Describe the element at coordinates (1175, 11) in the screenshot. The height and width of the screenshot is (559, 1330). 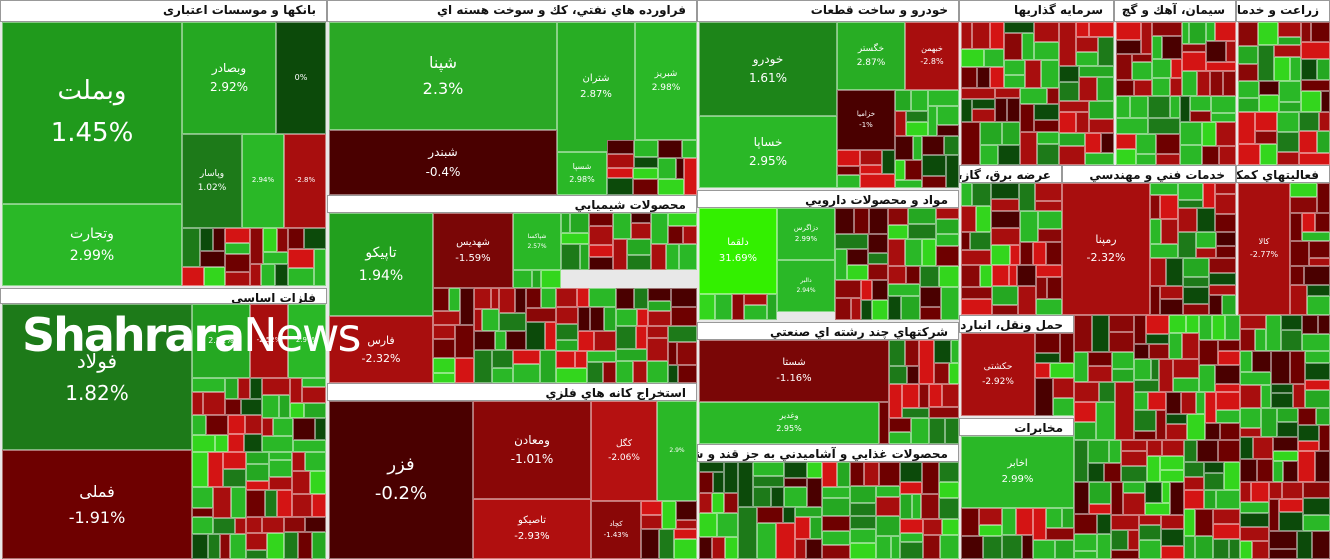
I see `sector-title: سيمان، آهك و گچ` at that location.